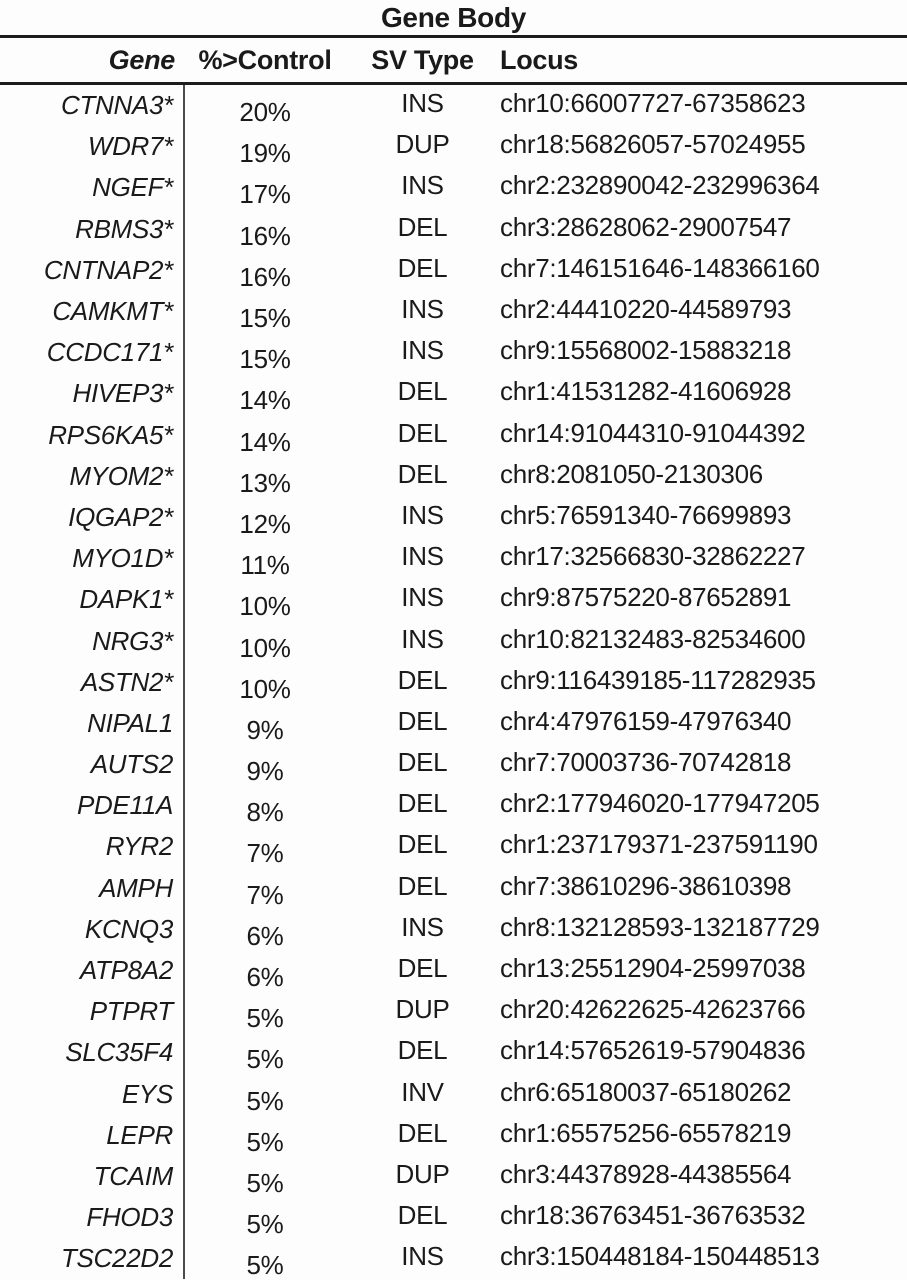  I want to click on gene-cell: SLC35F4, so click(92, 1053).